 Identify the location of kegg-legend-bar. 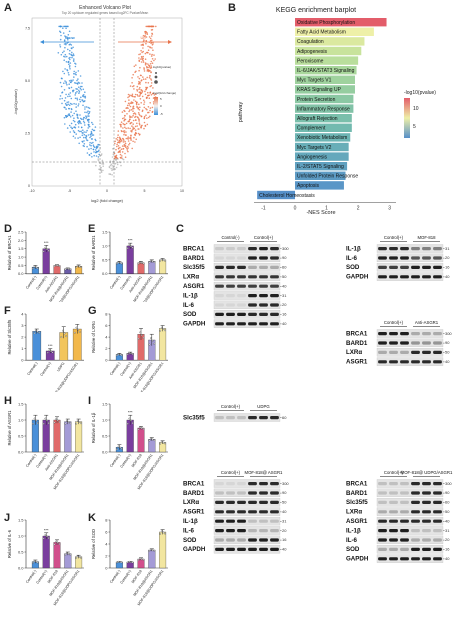
(407, 118).